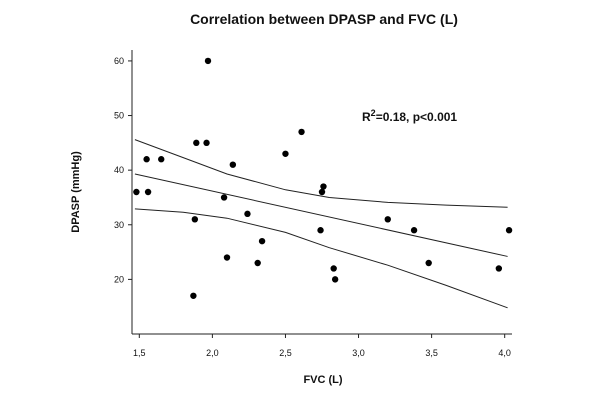 The width and height of the screenshot is (600, 408). I want to click on regression-line, so click(321, 215).